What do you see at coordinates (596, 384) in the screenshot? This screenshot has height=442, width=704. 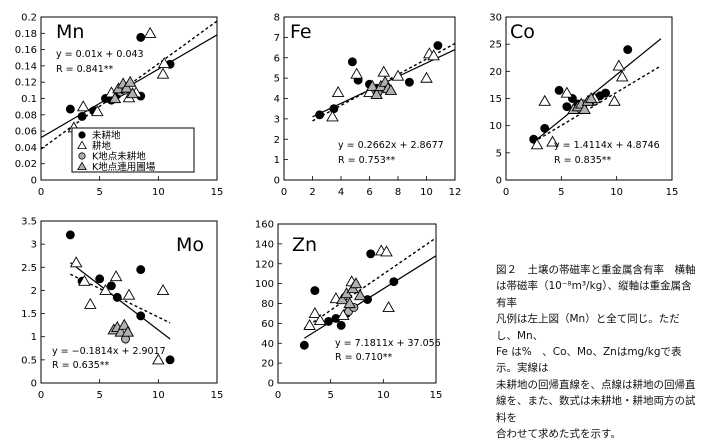 I see `caption-line: 未耕地の回帰直線を、点線は耕地の回帰直` at bounding box center [596, 384].